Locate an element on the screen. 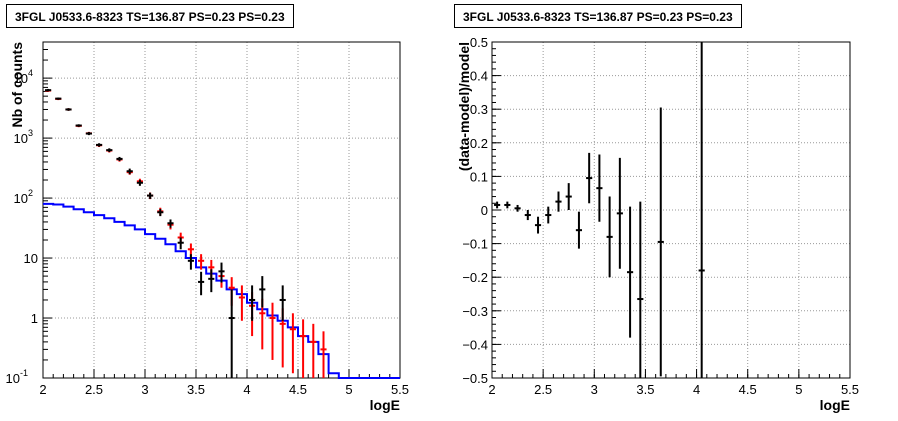 This screenshot has width=898, height=421. right-y-tick-label: −0.5 is located at coordinates (475, 378).